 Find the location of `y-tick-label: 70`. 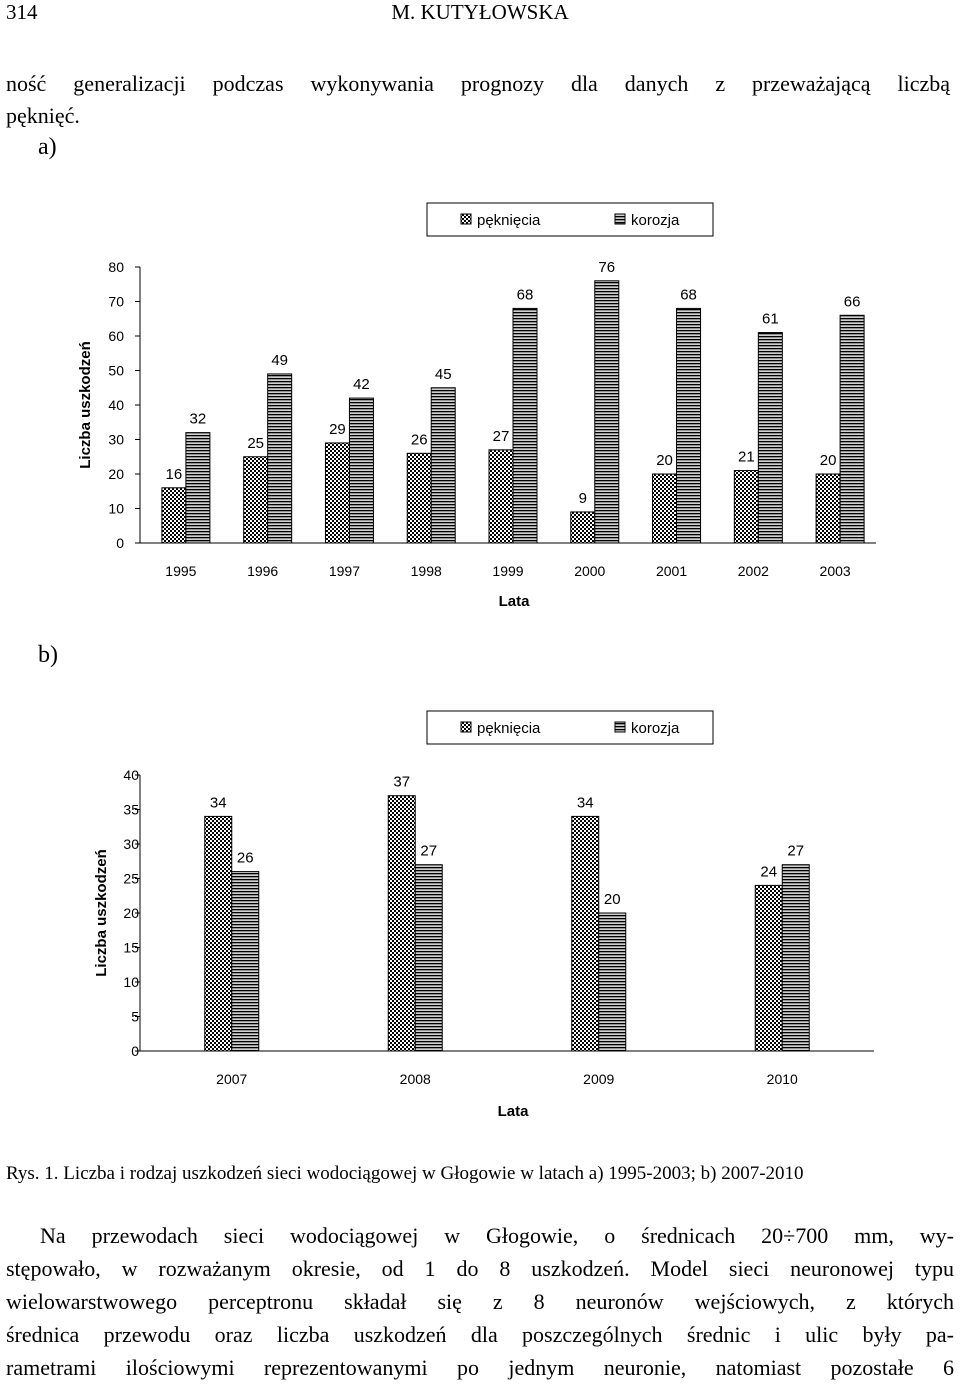

y-tick-label: 70 is located at coordinates (116, 302).